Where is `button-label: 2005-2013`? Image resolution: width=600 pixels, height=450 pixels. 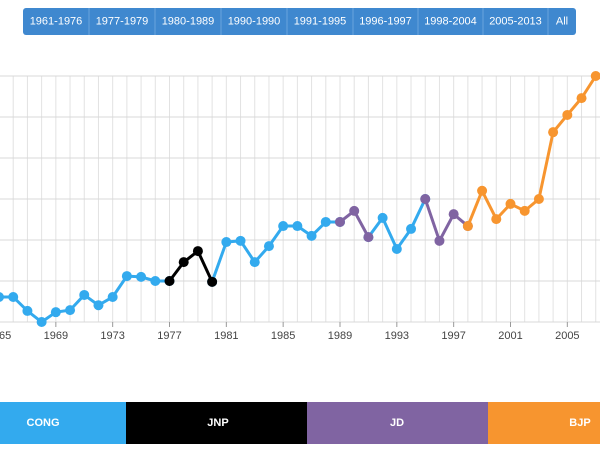 button-label: 2005-2013 is located at coordinates (515, 21).